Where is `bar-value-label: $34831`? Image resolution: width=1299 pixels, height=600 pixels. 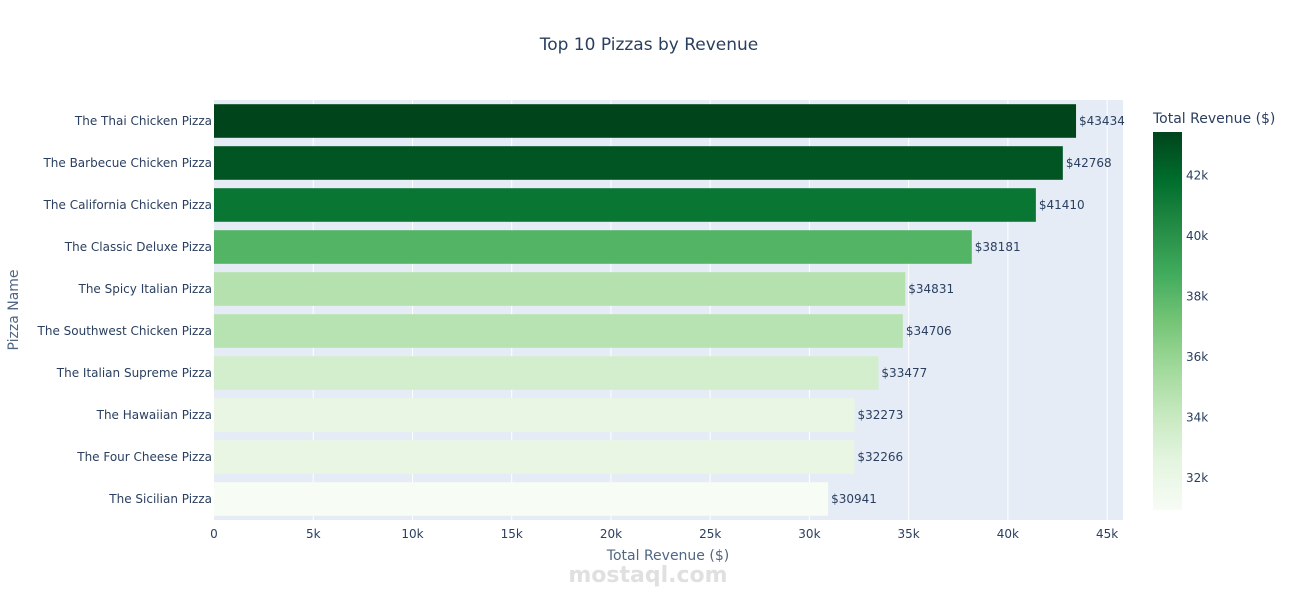
bar-value-label: $34831 is located at coordinates (931, 289).